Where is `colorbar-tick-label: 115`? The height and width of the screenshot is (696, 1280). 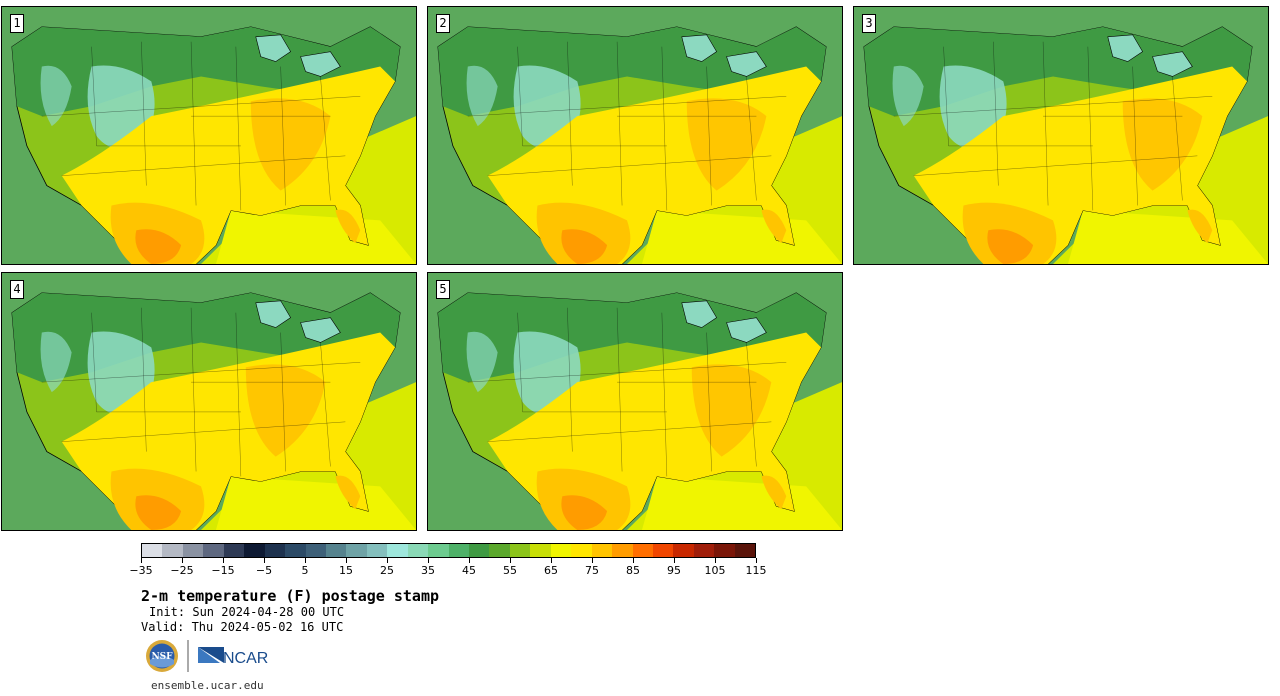 colorbar-tick-label: 115 is located at coordinates (756, 570).